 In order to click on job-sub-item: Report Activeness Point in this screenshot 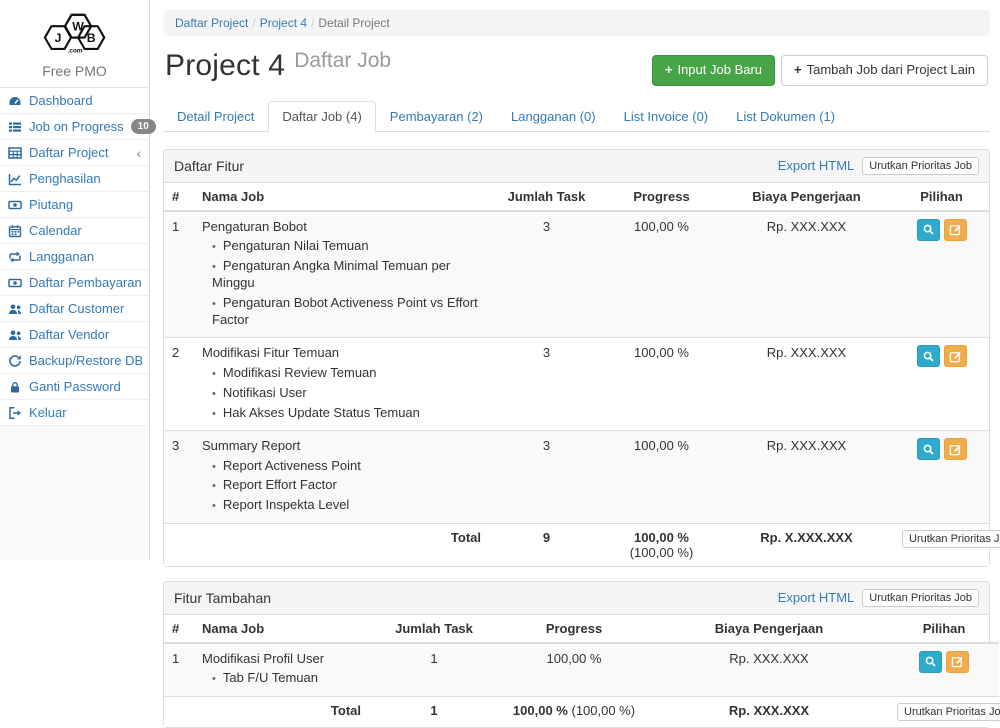, I will do `click(346, 466)`.